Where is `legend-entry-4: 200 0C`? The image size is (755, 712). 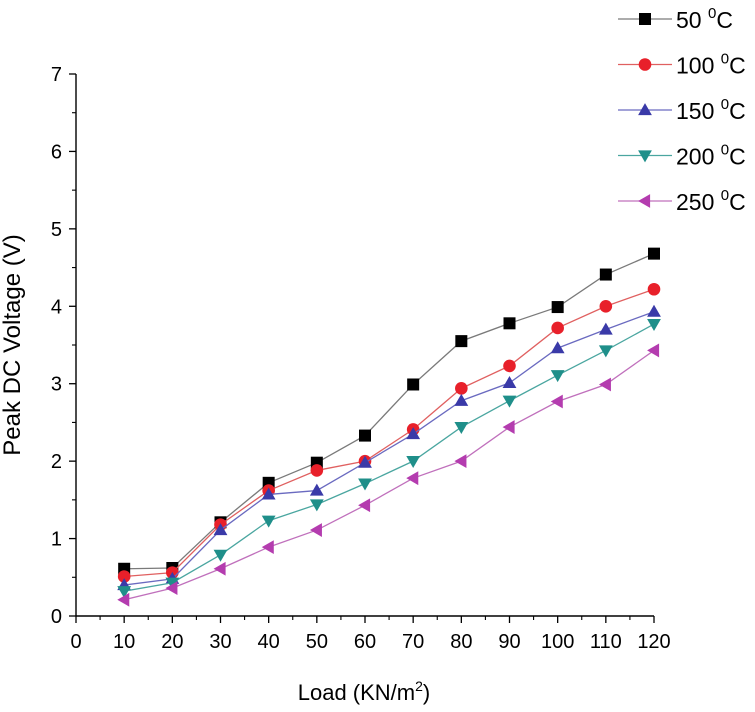 legend-entry-4: 200 0C is located at coordinates (682, 156).